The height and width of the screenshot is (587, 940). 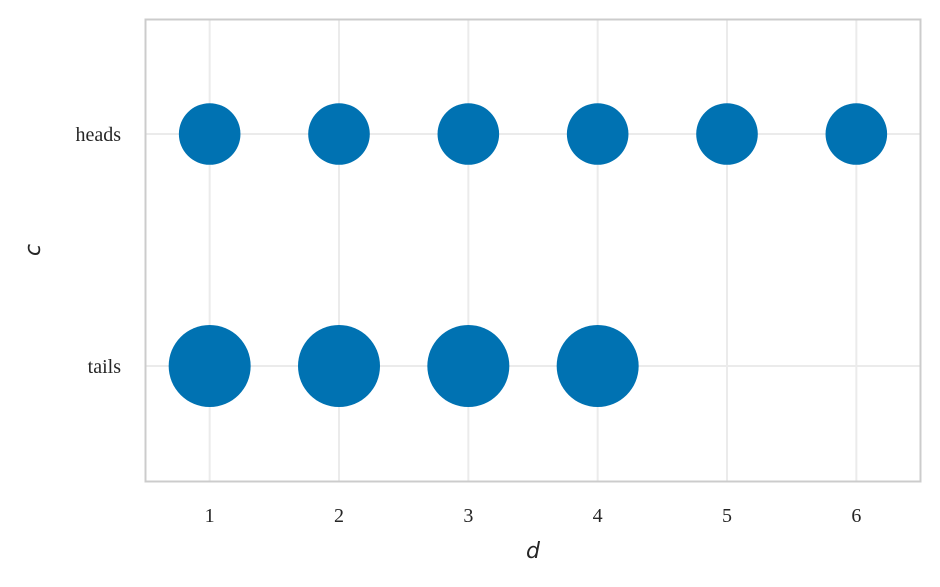 I want to click on x-tick-label: 6, so click(x=856, y=516).